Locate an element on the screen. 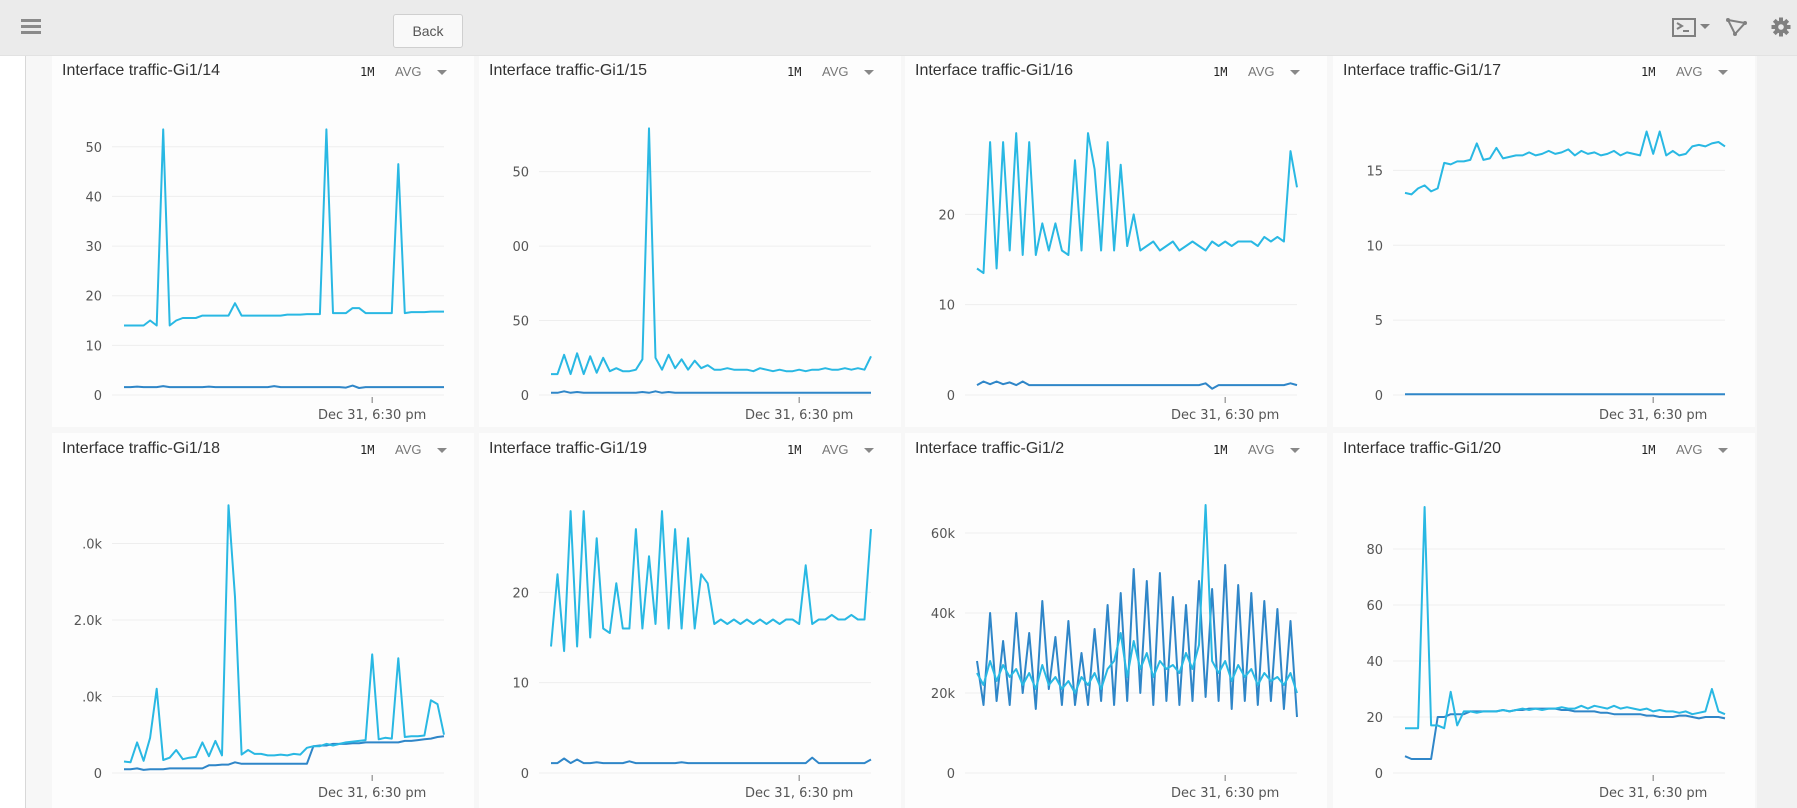 The height and width of the screenshot is (808, 1797). y-tick-label: 2.0k is located at coordinates (88, 621).